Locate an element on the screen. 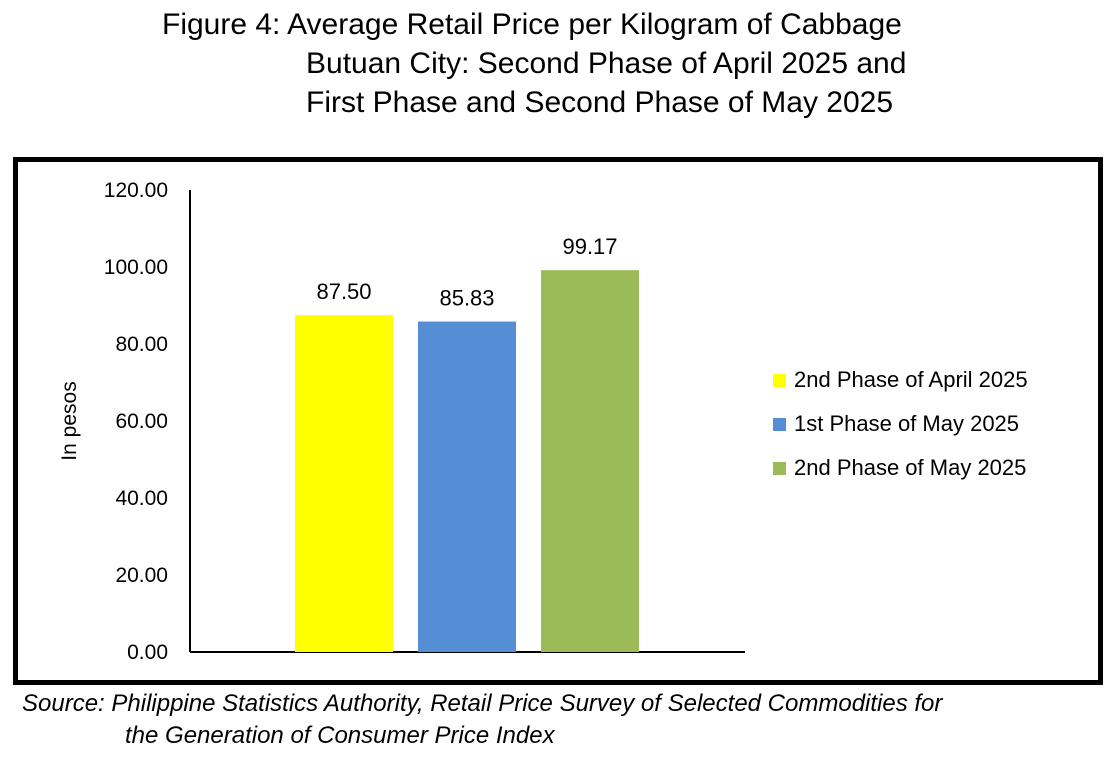 This screenshot has height=758, width=1116. chart-title-line-3: First Phase and Second Phase of May 2025 is located at coordinates (600, 102).